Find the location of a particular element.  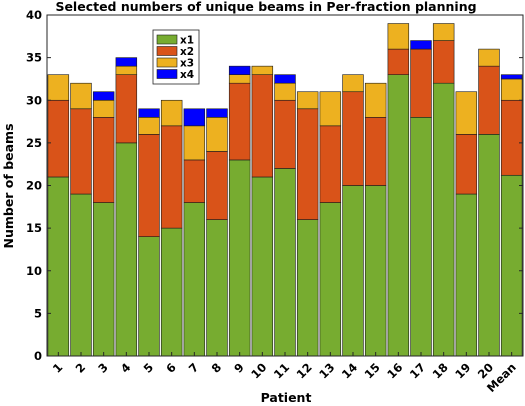

y-tick-label: 25 is located at coordinates (34, 143).